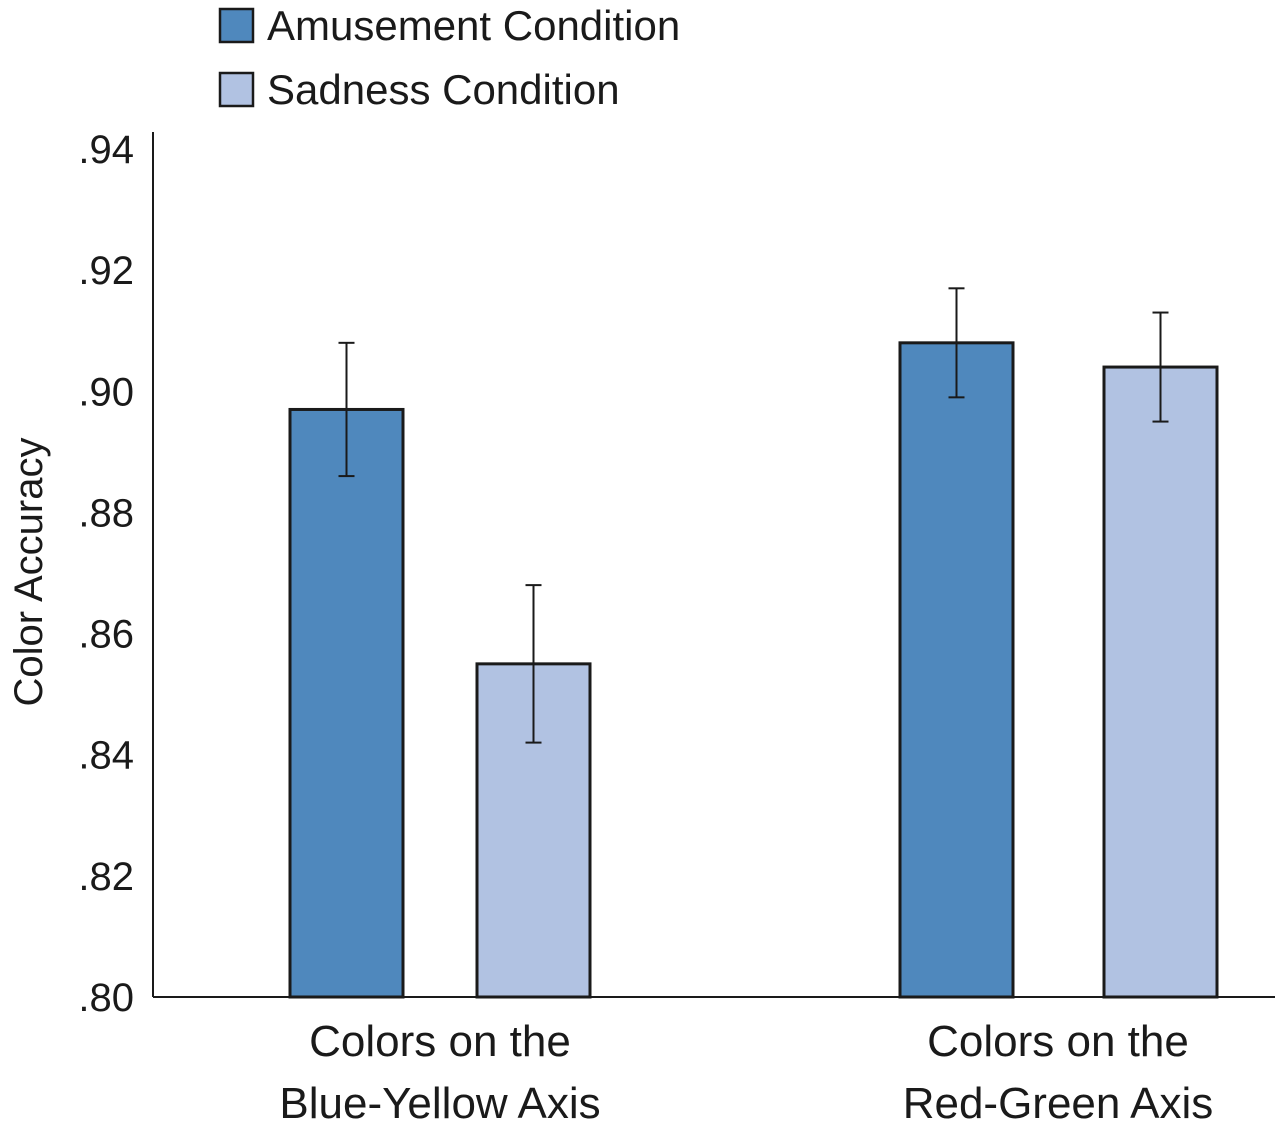  What do you see at coordinates (449, 57) in the screenshot?
I see `legend: Amusement Condition Sadness Condition` at bounding box center [449, 57].